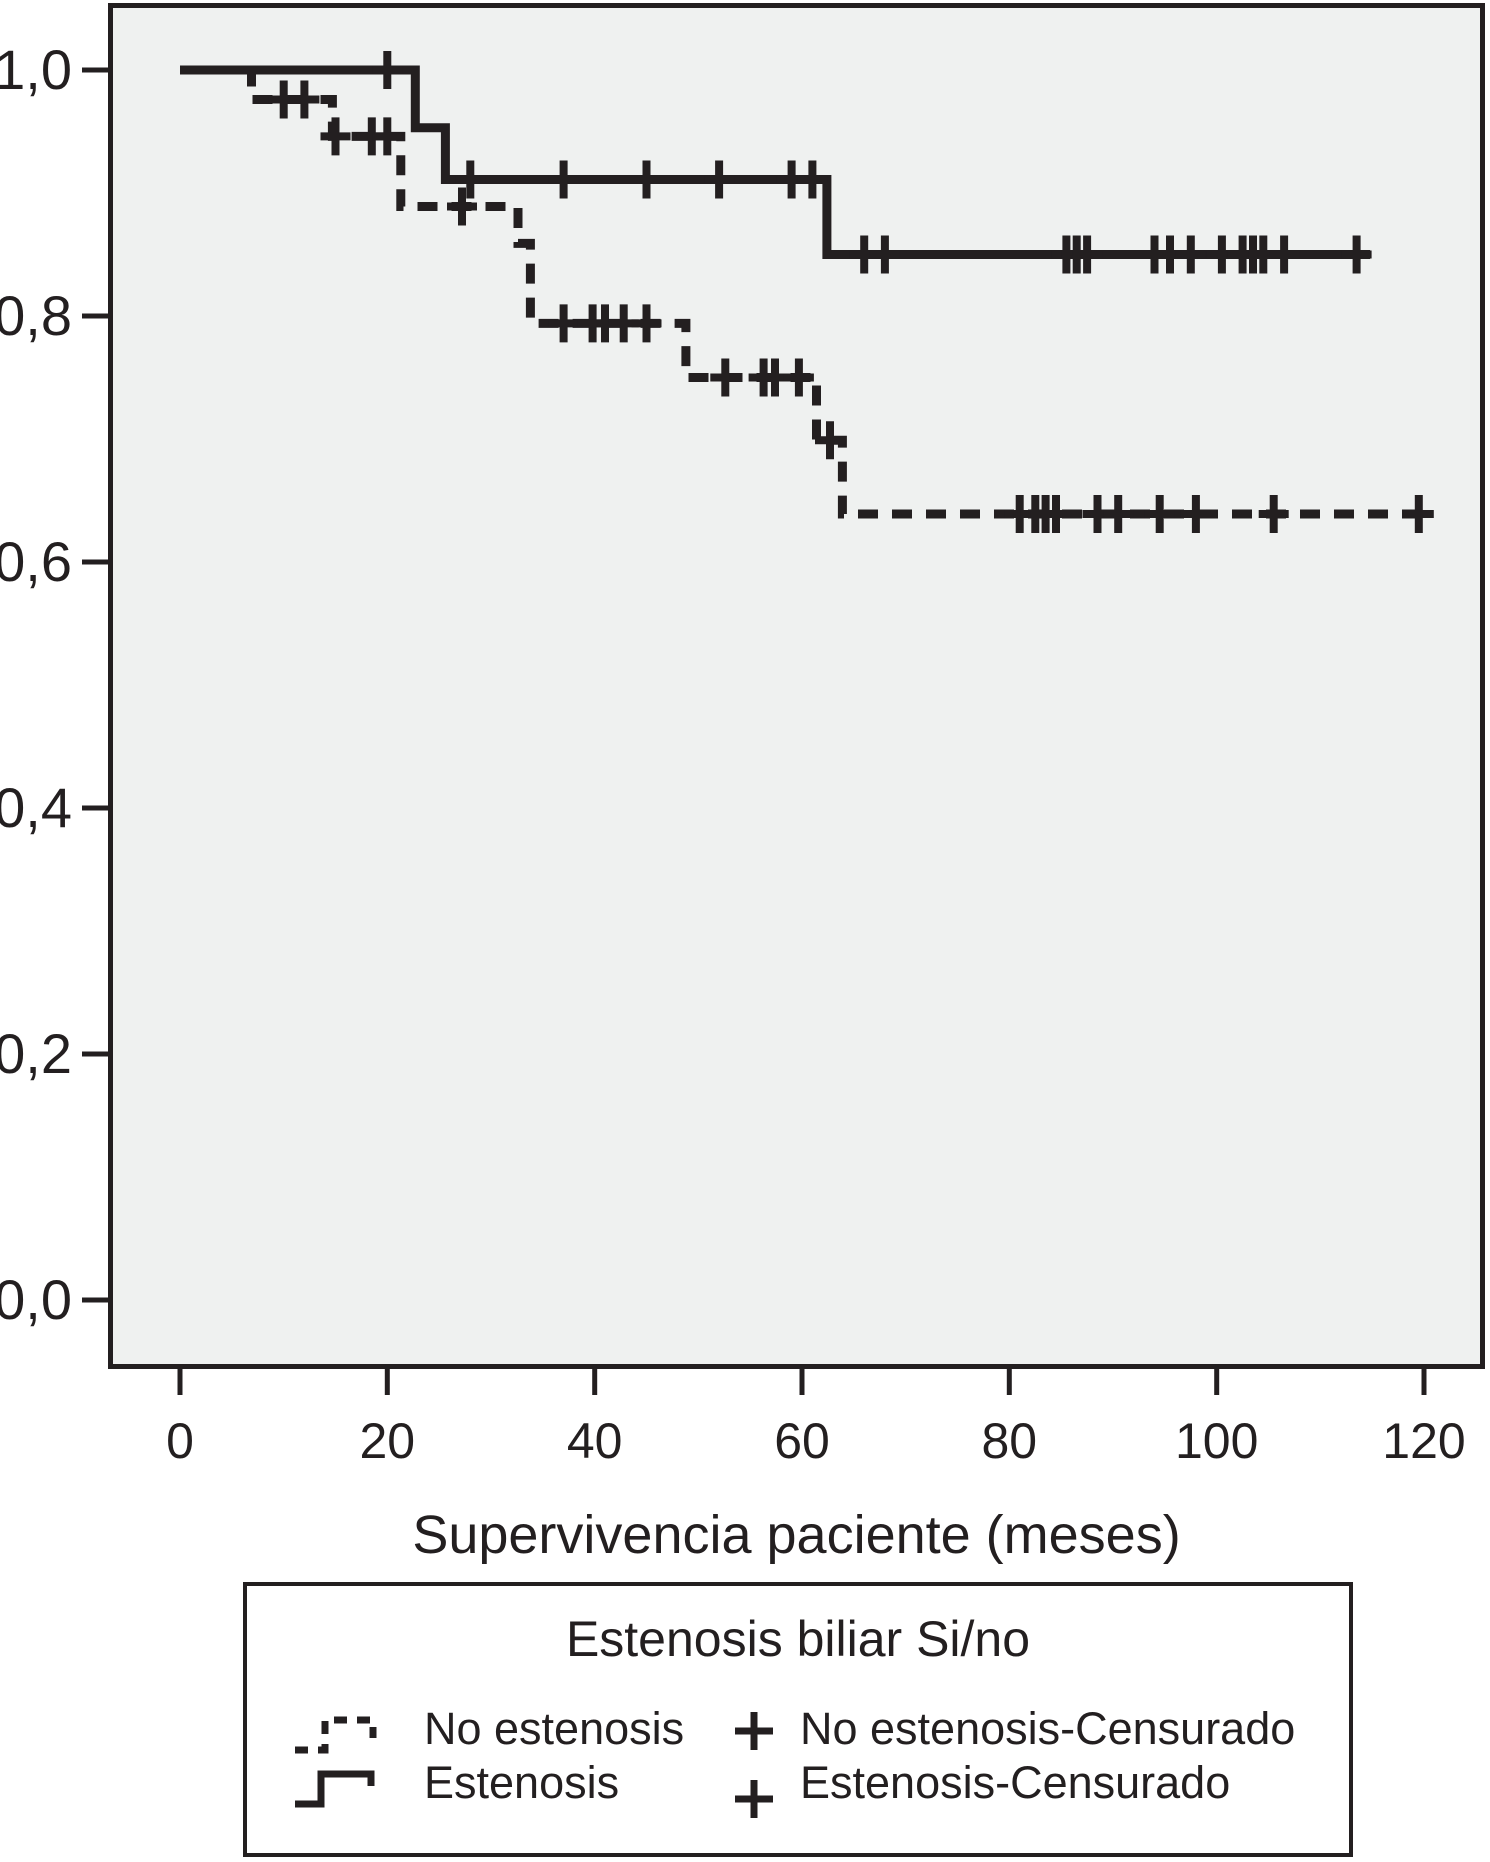 Image resolution: width=1490 pixels, height=1862 pixels. Describe the element at coordinates (798, 1639) in the screenshot. I see `legend-title: Estenosis biliar Si/no` at that location.